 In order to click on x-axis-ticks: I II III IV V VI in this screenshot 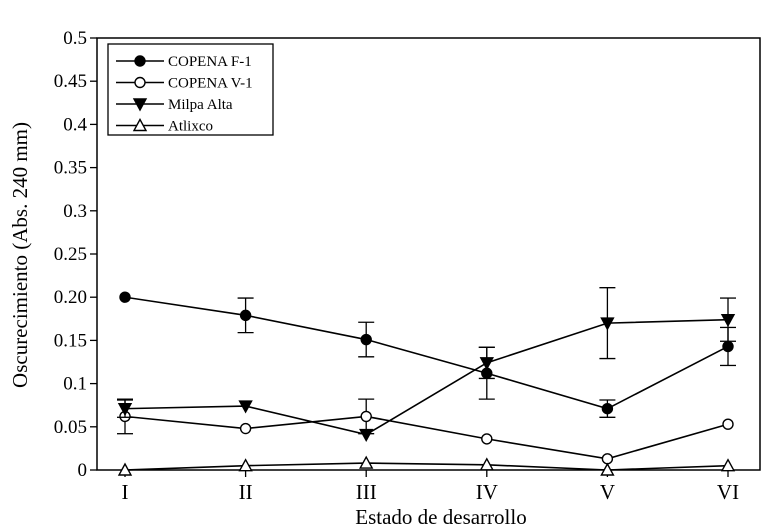, I will do `click(430, 487)`.